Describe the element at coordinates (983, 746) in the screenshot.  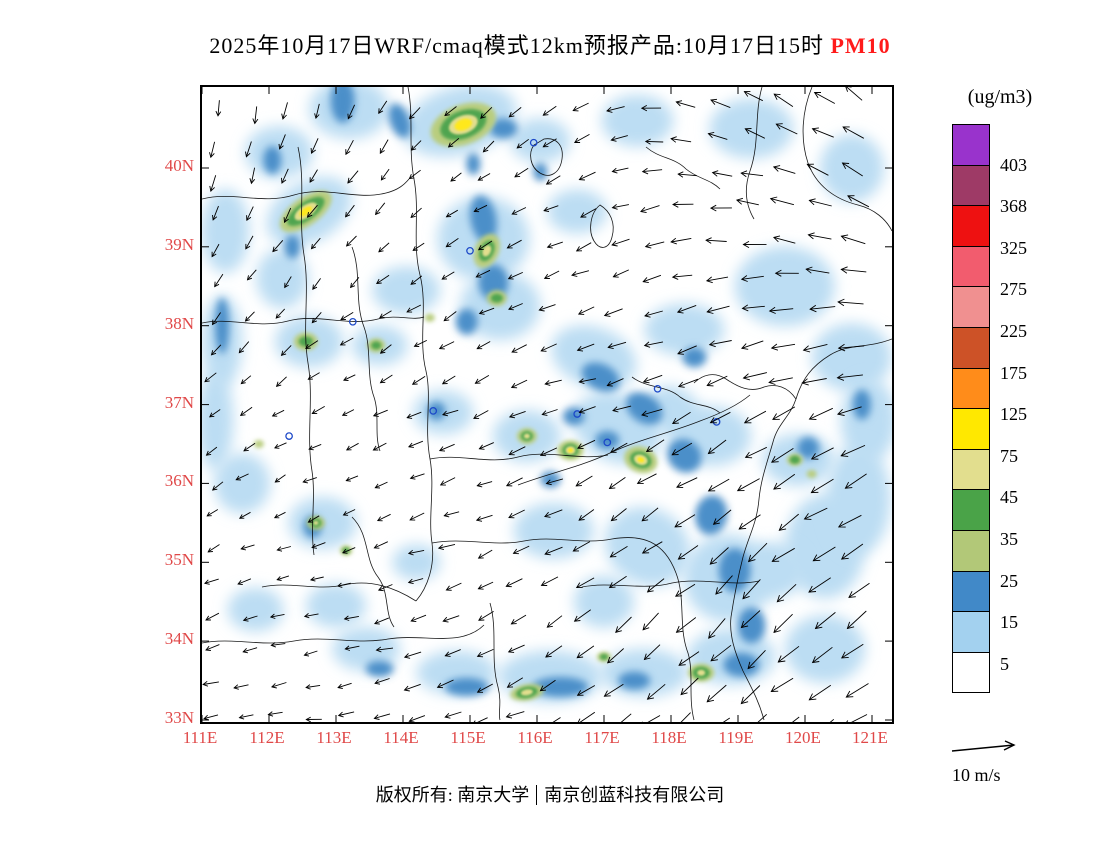
I see `wind-reference-arrow-icon` at that location.